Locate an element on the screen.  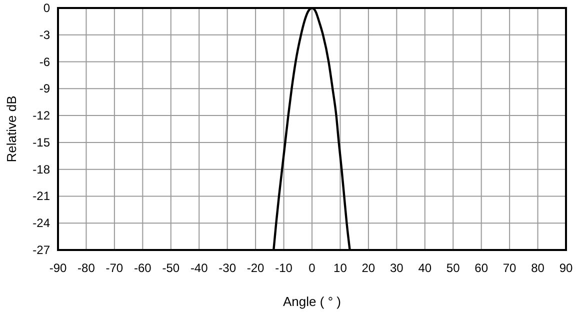
x-tick-label: -40 is located at coordinates (199, 268).